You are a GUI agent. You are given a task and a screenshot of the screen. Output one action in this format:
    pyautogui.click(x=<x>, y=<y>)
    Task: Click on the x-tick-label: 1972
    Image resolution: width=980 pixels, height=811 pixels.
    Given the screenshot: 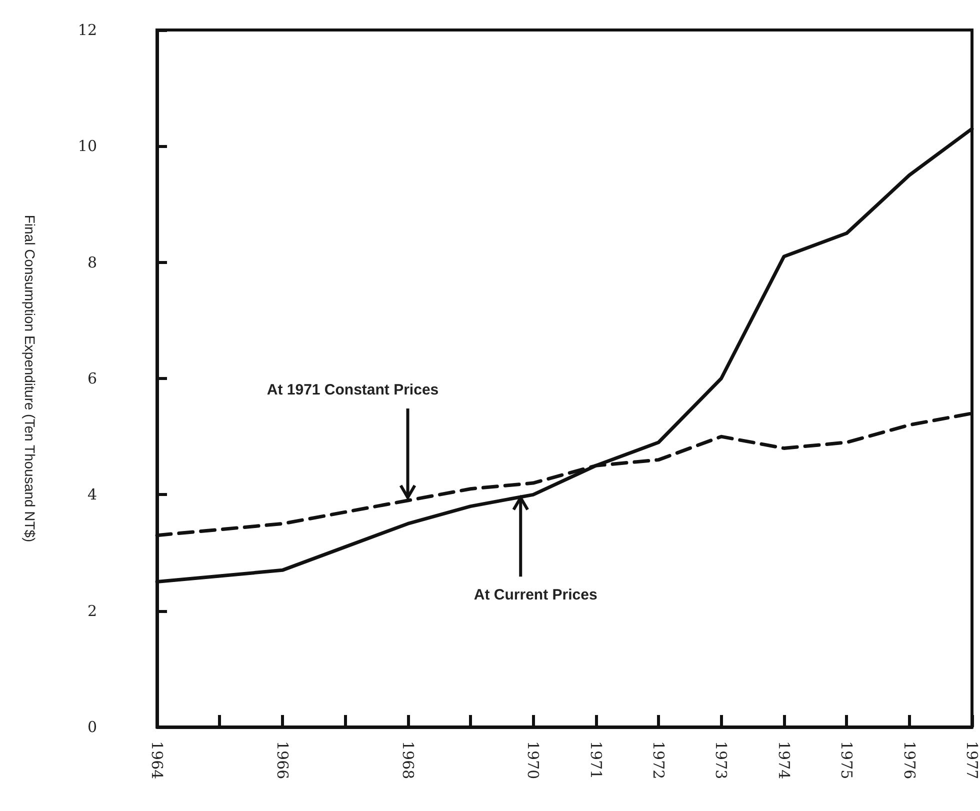 What is the action you would take?
    pyautogui.click(x=659, y=760)
    